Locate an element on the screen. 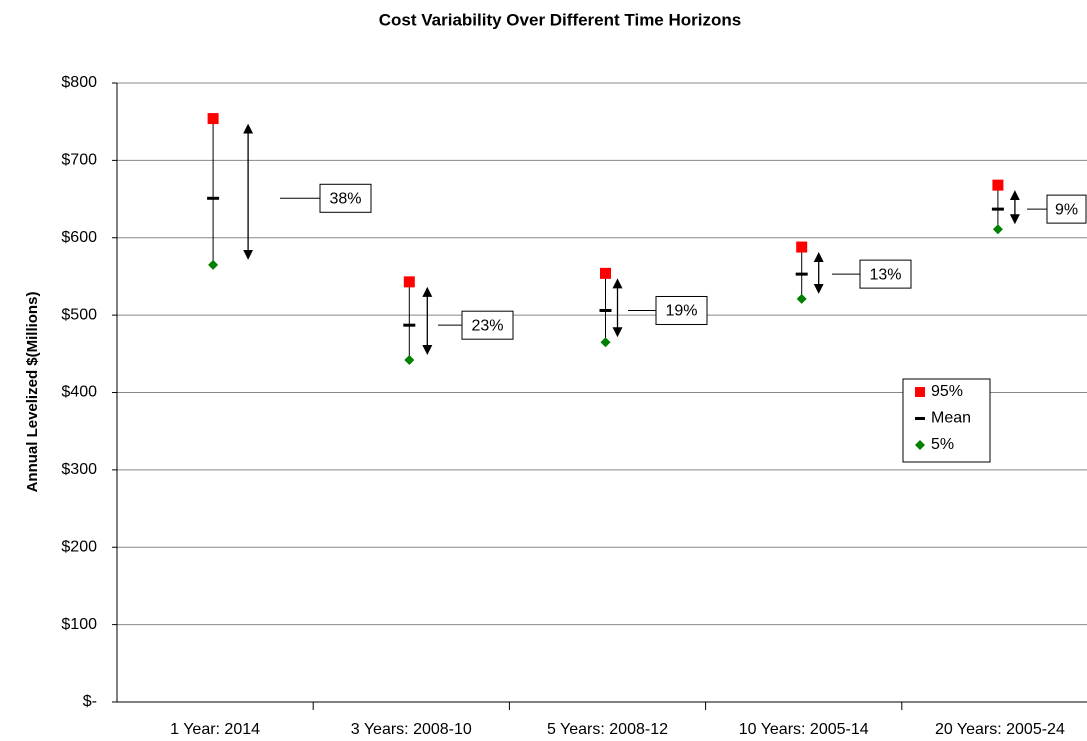  legend-label: 95% is located at coordinates (947, 391).